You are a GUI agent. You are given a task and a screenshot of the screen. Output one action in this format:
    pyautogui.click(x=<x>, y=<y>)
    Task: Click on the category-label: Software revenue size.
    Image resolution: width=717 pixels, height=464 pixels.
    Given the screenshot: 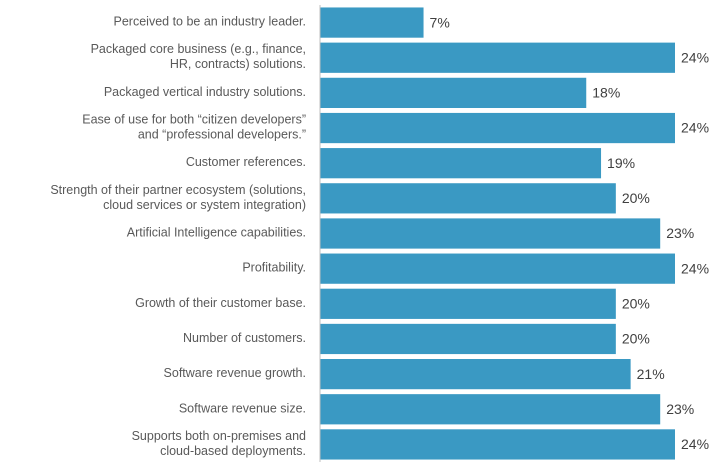 What is the action you would take?
    pyautogui.click(x=242, y=409)
    